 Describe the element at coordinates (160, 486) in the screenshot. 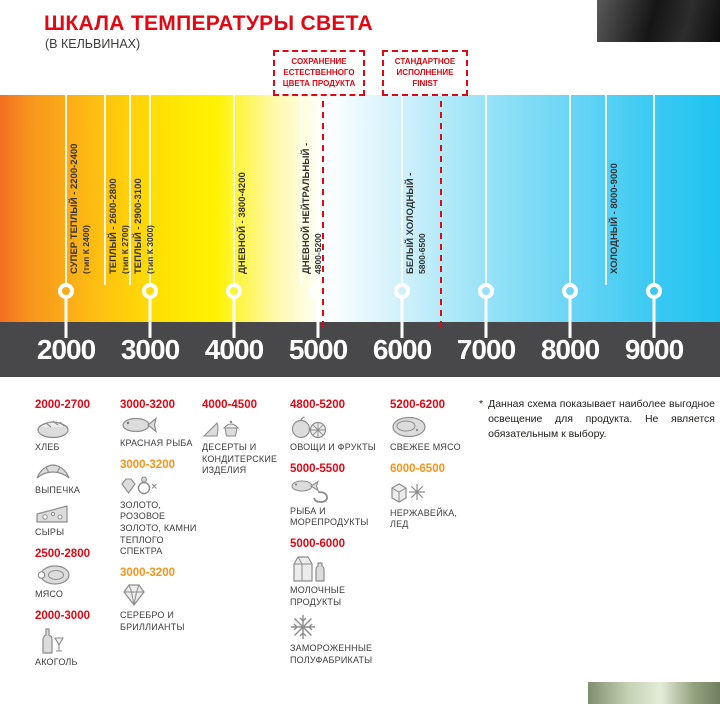

I see `gold-icon` at that location.